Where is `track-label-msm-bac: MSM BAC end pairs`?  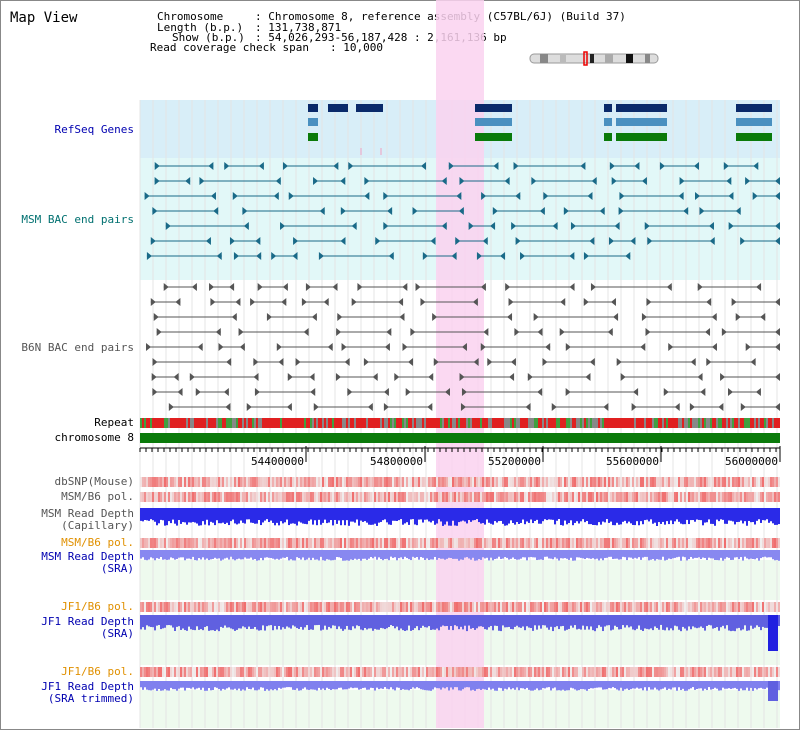 track-label-msm-bac: MSM BAC end pairs is located at coordinates (77, 219).